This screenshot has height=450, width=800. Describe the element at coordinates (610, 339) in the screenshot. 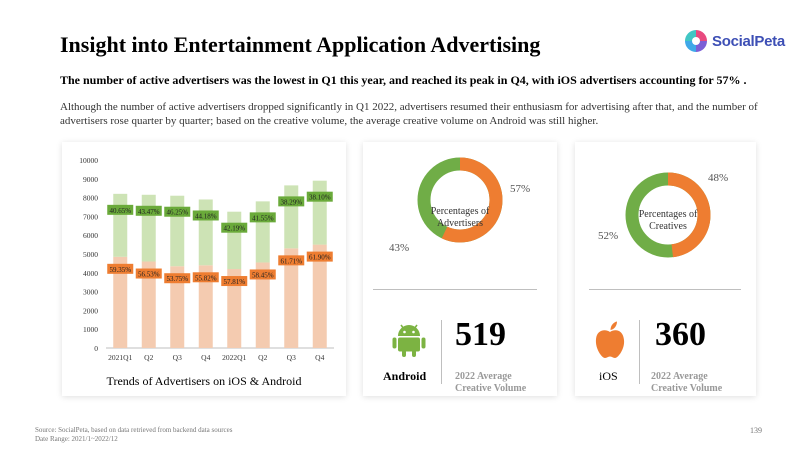

I see `apple-icon` at that location.